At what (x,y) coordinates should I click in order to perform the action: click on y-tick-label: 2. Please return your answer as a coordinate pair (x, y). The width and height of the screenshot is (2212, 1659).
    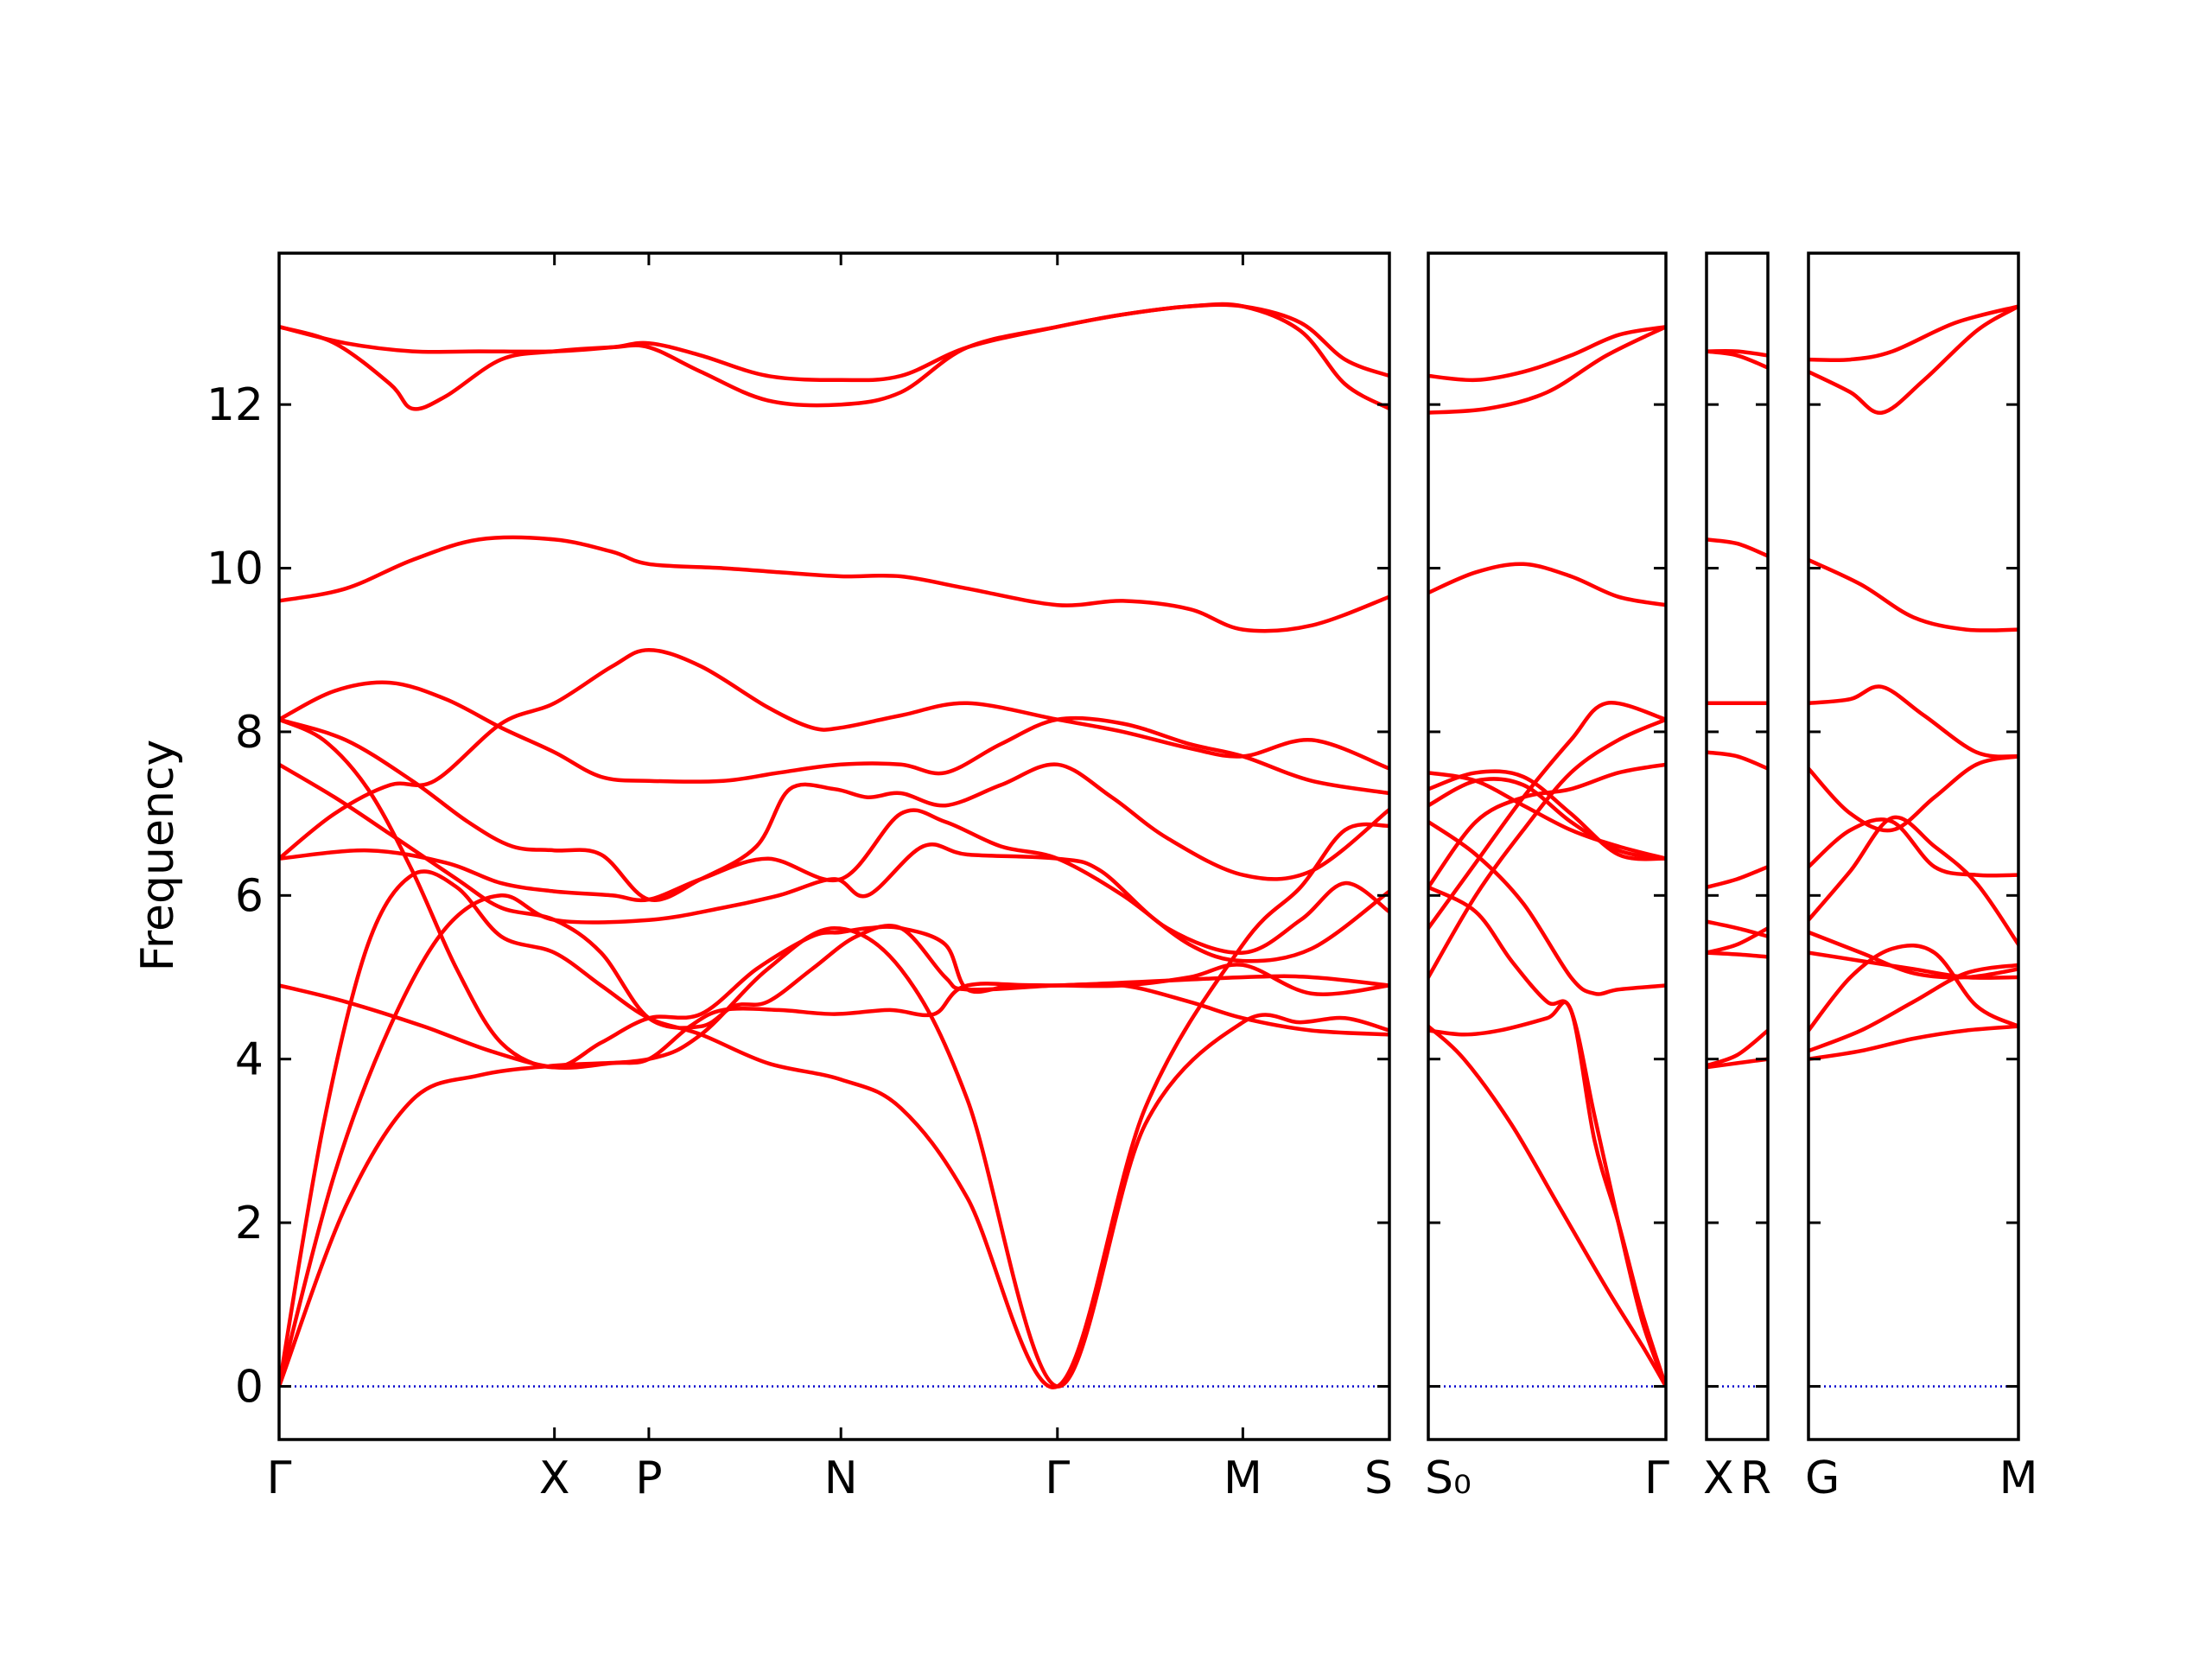
    Looking at the image, I should click on (249, 1223).